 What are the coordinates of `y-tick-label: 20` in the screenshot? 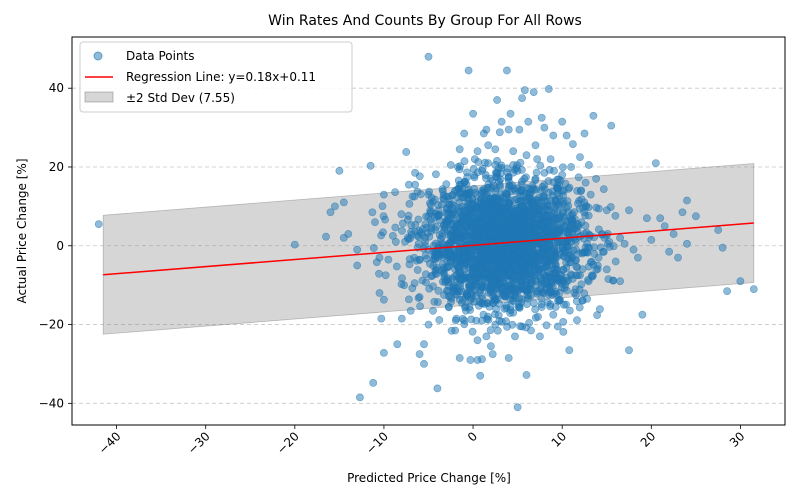 It's located at (56, 167).